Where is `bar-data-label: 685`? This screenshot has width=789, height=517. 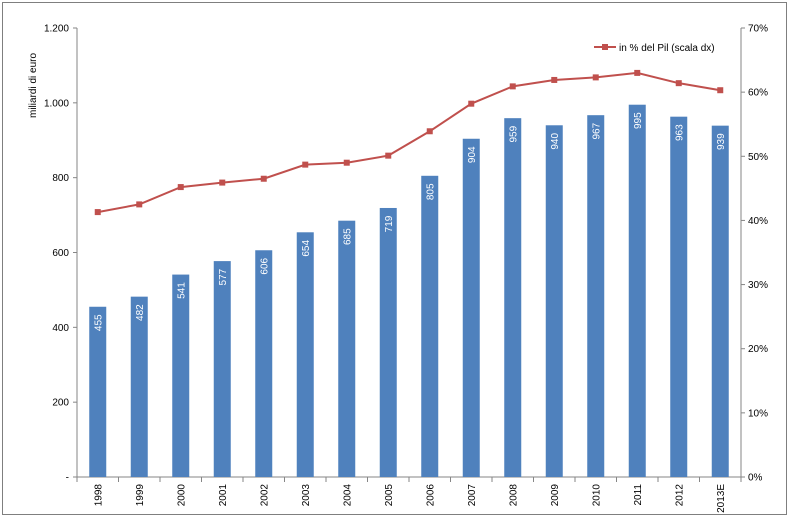
bar-data-label: 685 is located at coordinates (347, 236).